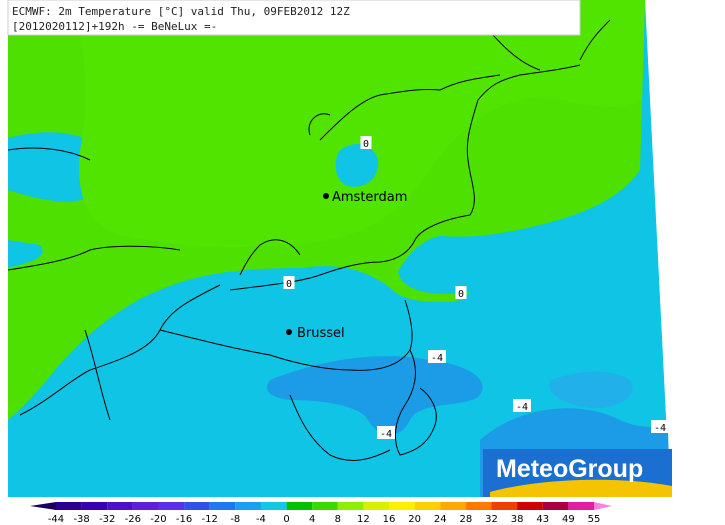 Image resolution: width=725 pixels, height=525 pixels. Describe the element at coordinates (261, 519) in the screenshot. I see `colorbar-tick-label: -4` at that location.